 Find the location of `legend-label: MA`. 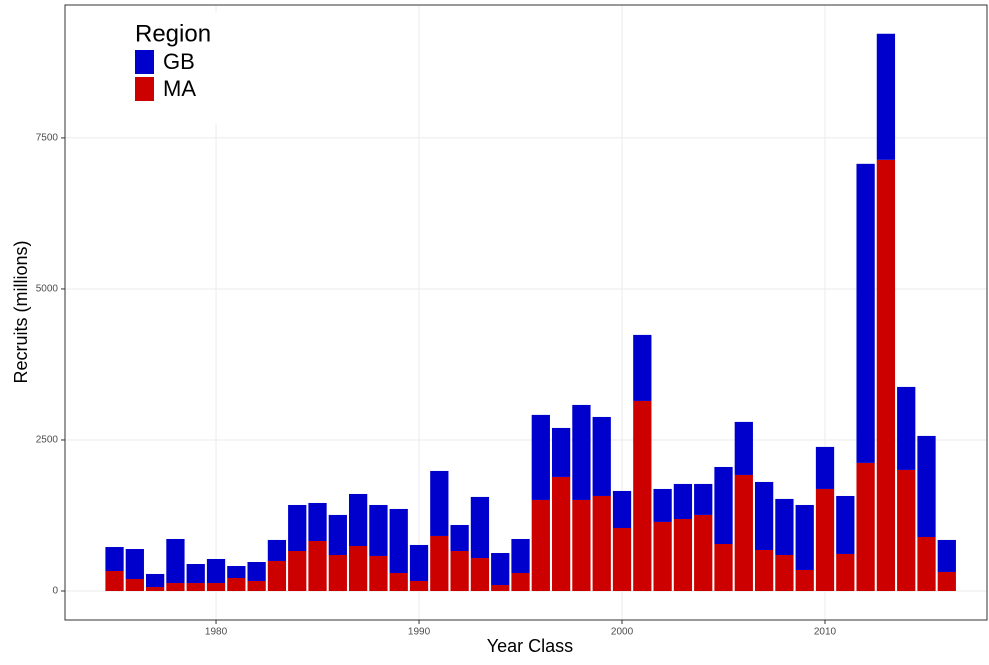

legend-label: MA is located at coordinates (179, 88).